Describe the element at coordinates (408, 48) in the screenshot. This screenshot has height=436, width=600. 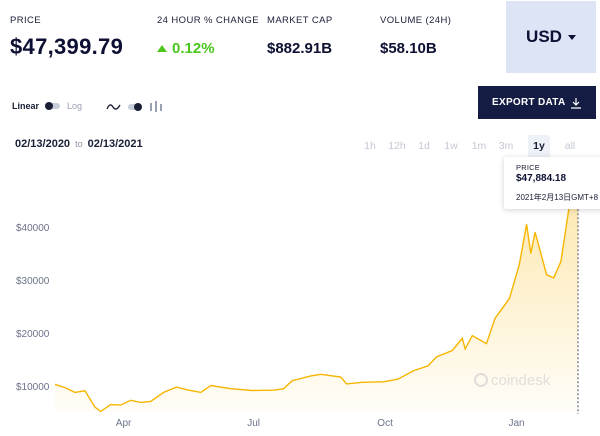
I see `volume-value: $58.10B` at that location.